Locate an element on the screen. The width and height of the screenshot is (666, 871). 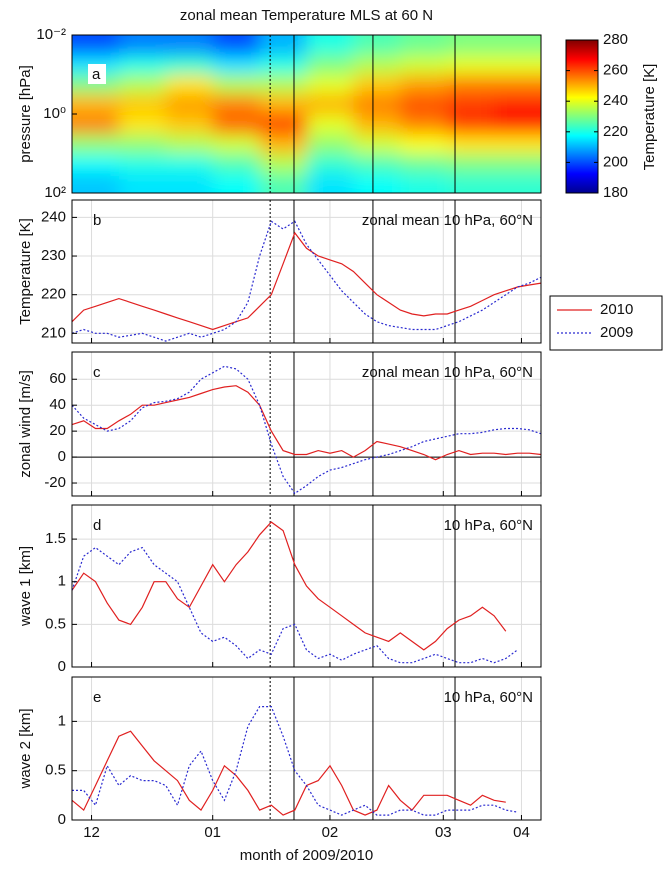
y-tick-label: 60 is located at coordinates (57, 378).